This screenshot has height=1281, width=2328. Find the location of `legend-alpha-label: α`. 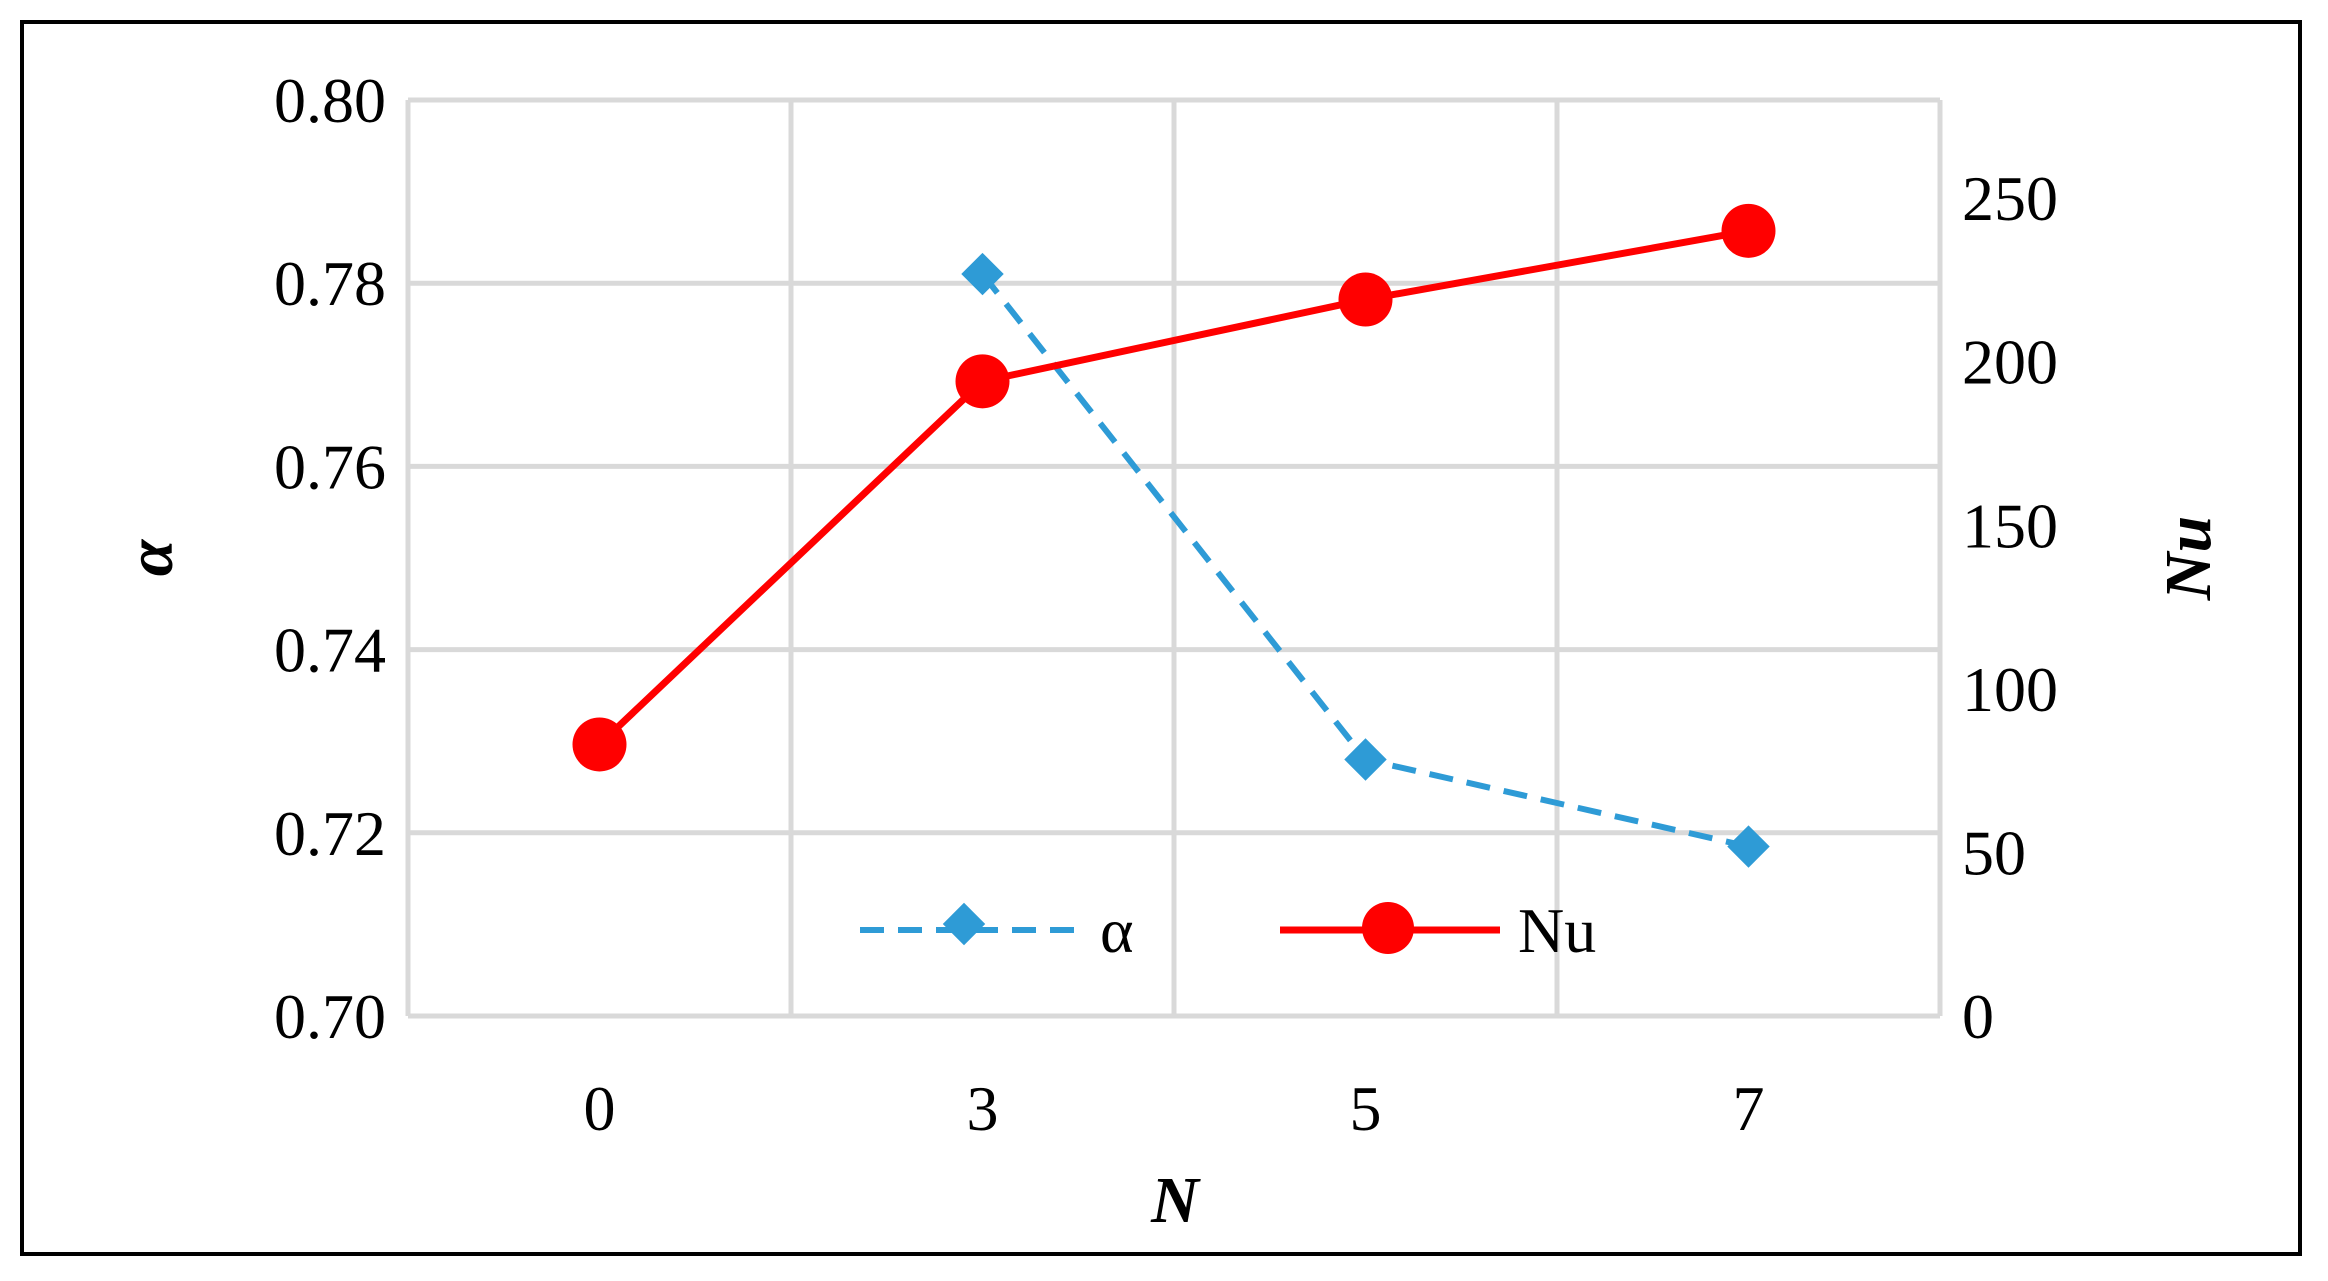

legend-alpha-label: α is located at coordinates (1117, 930).